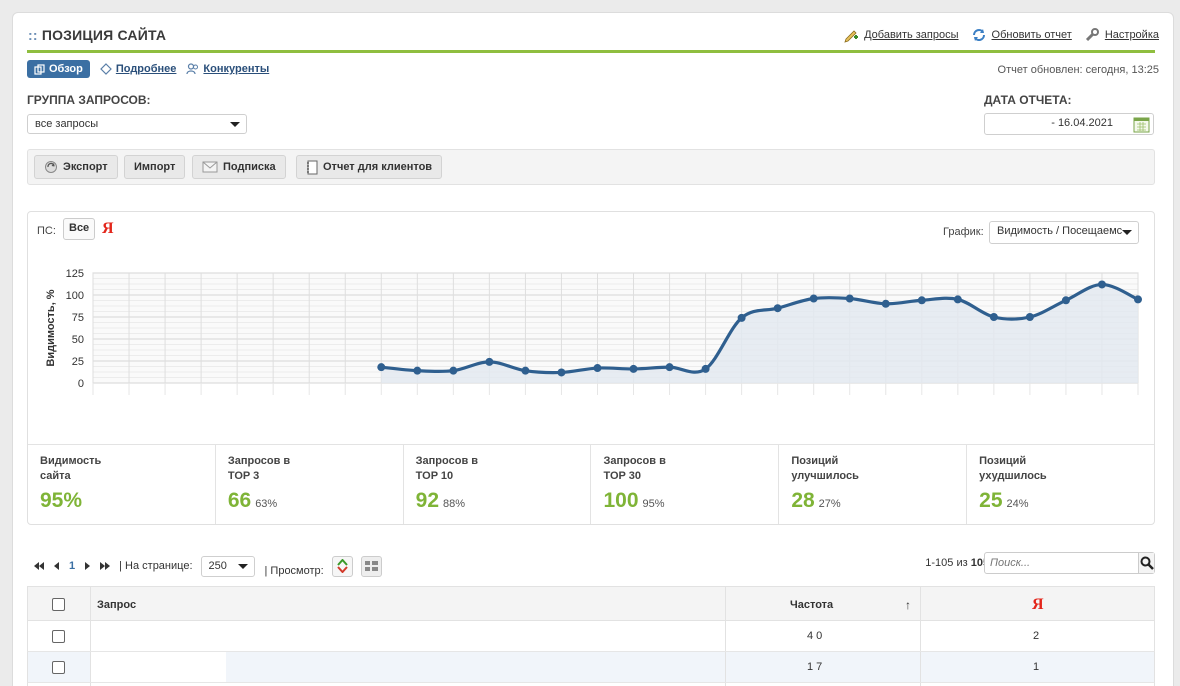  Describe the element at coordinates (963, 232) in the screenshot. I see `graph-type-label: График:` at that location.